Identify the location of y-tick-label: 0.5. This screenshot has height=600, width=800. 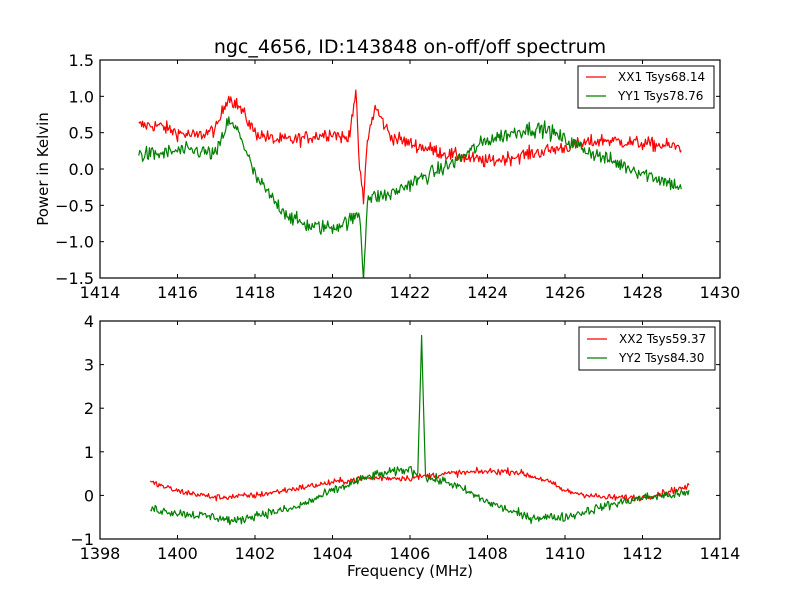
(81, 133).